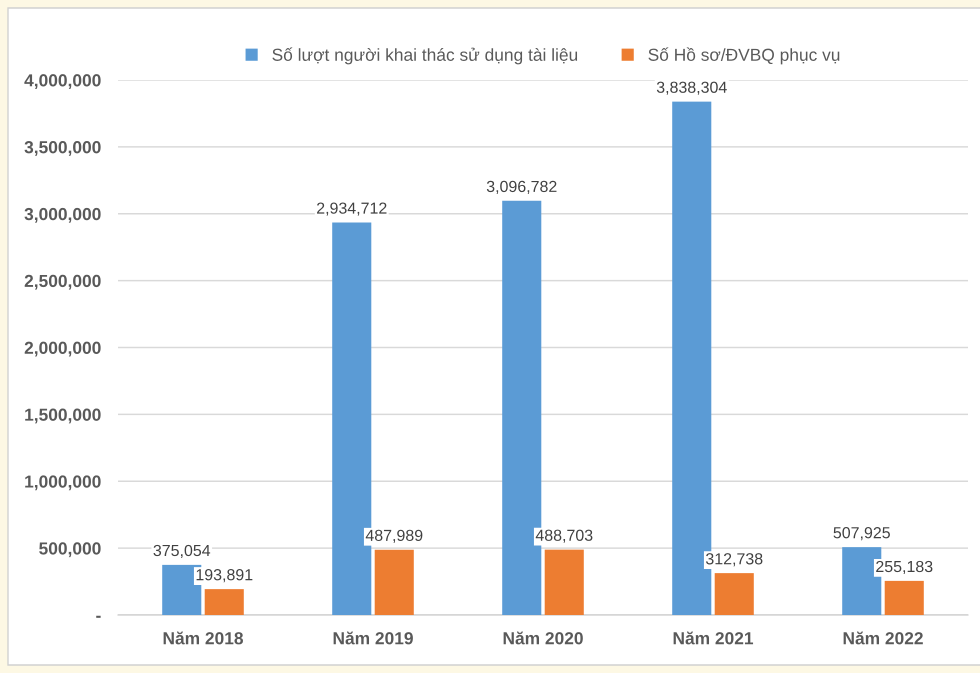 The width and height of the screenshot is (980, 673). What do you see at coordinates (62, 215) in the screenshot?
I see `y-tick-label: 3,000,000` at bounding box center [62, 215].